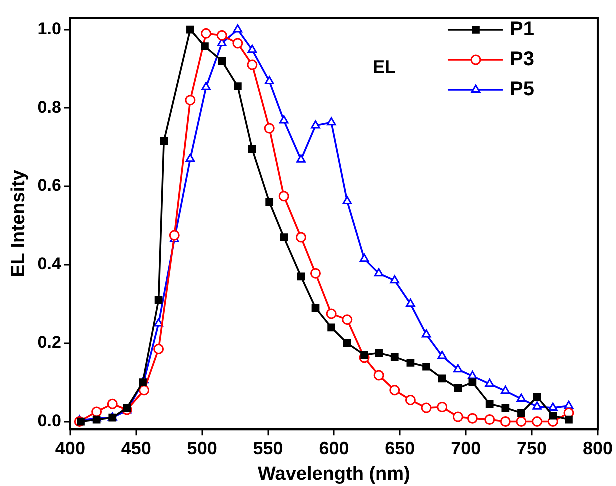 This screenshot has height=486, width=616. I want to click on y-tick-label: 0.6, so click(50, 186).